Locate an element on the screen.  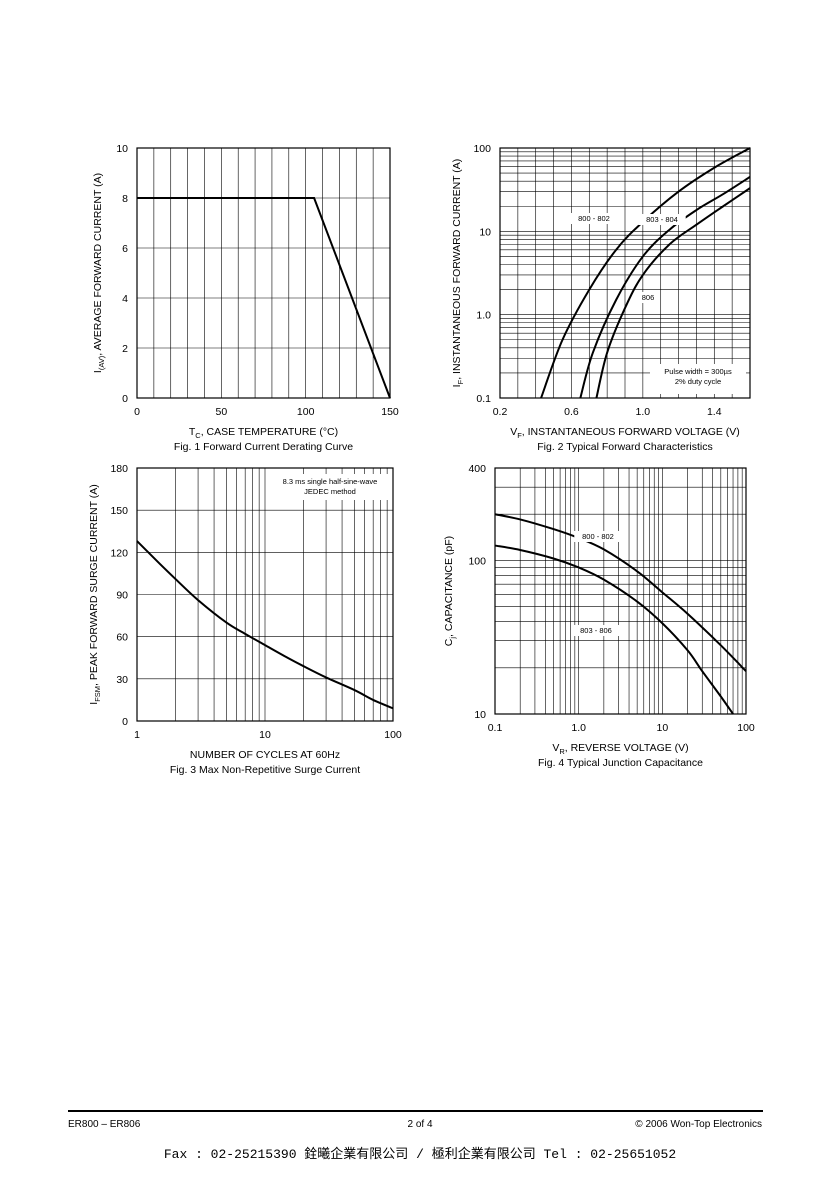
series-label: 803 - 804 is located at coordinates (662, 219).